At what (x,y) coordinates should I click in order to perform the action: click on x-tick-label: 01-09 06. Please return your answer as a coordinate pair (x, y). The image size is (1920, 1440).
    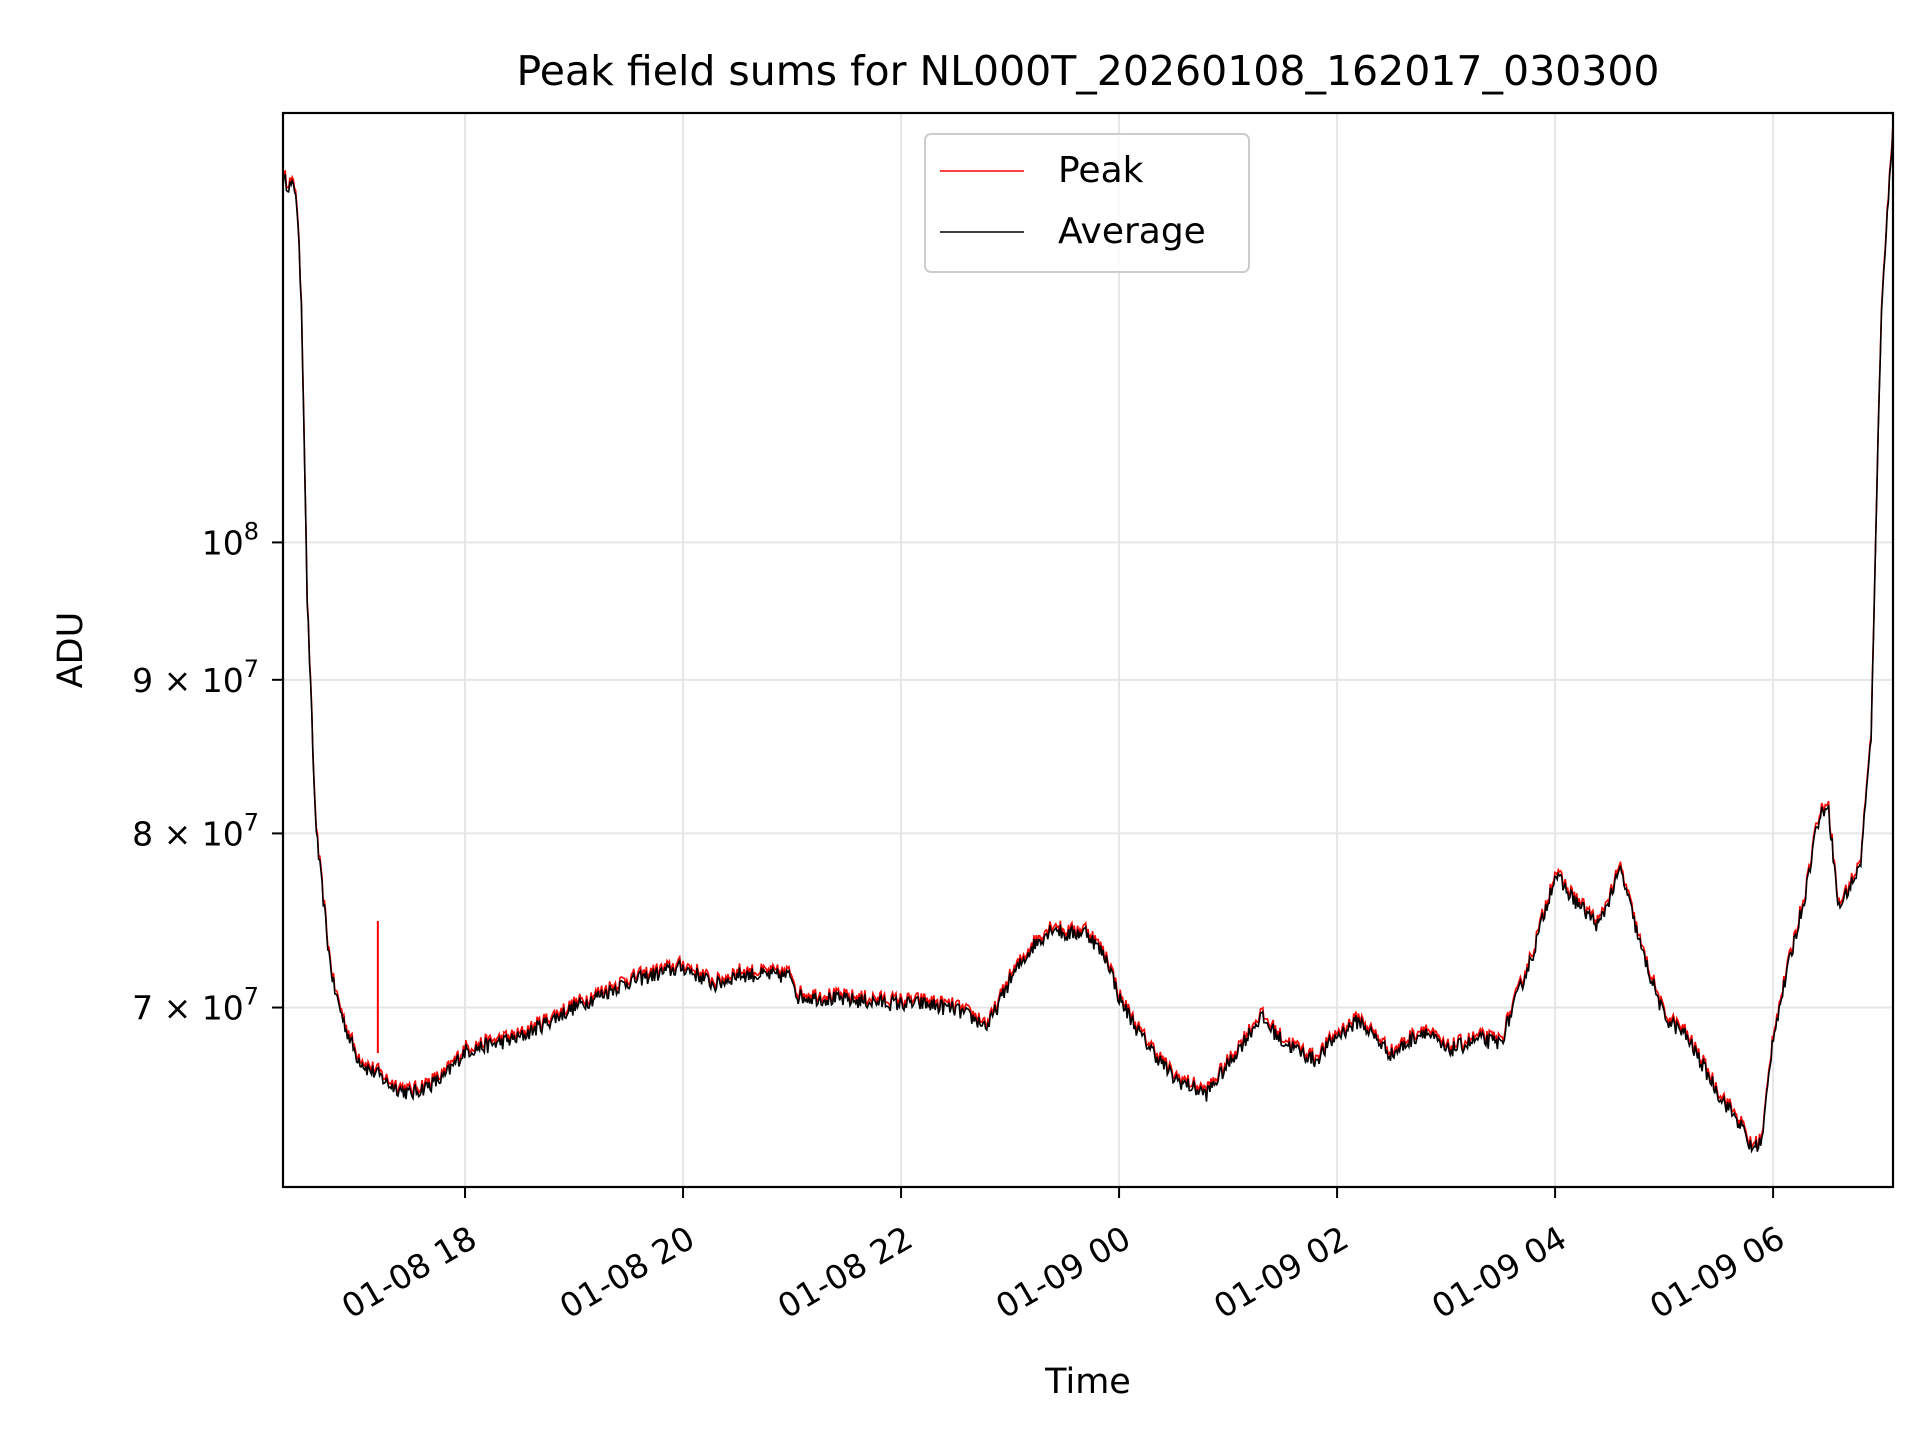
    Looking at the image, I should click on (1717, 1272).